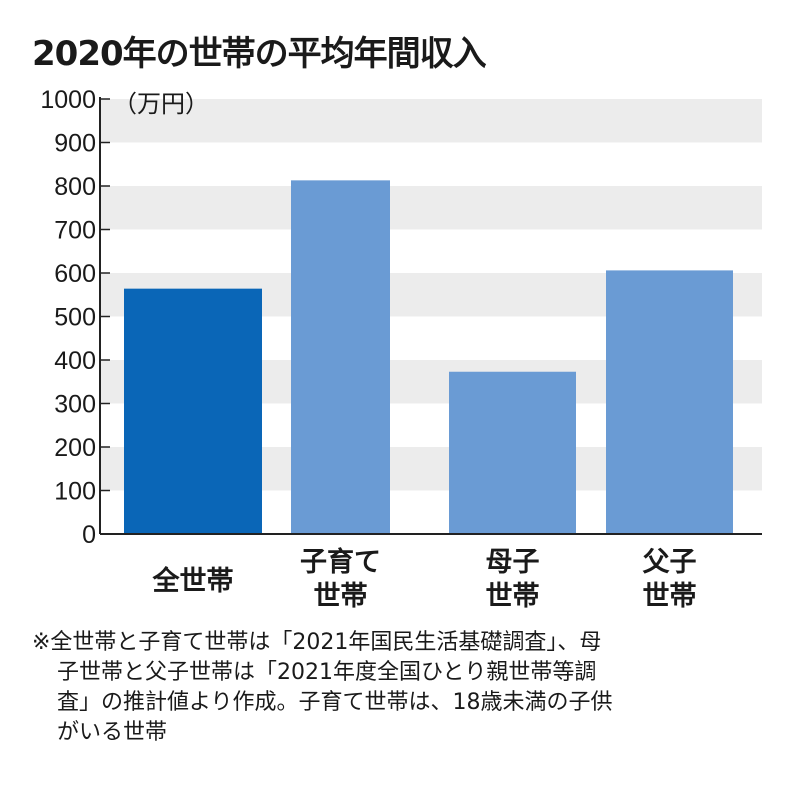 The image size is (800, 792). What do you see at coordinates (112, 732) in the screenshot?
I see `footnote-line: がいる世帯` at bounding box center [112, 732].